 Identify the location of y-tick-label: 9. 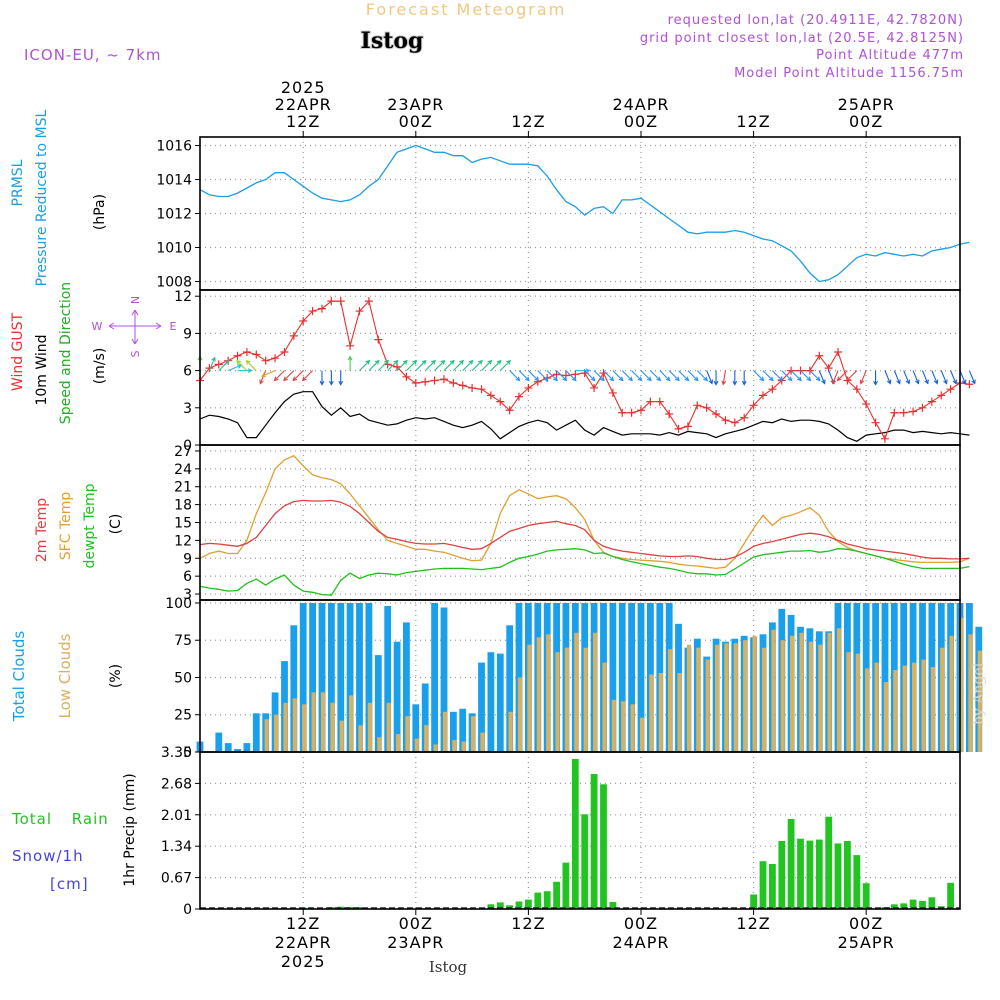
(187, 334).